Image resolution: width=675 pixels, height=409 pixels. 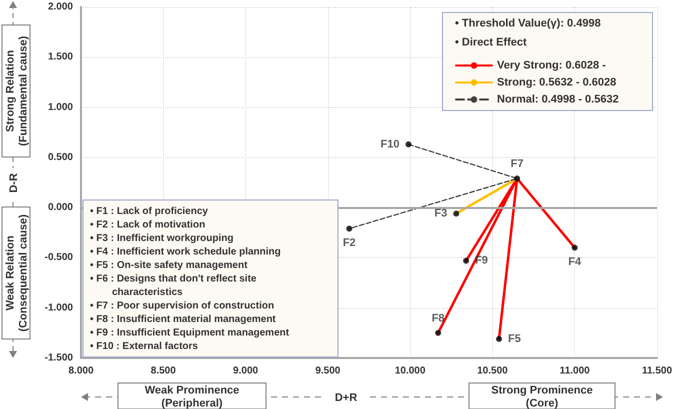 I want to click on y-tick-label: -1.500, so click(x=59, y=358).